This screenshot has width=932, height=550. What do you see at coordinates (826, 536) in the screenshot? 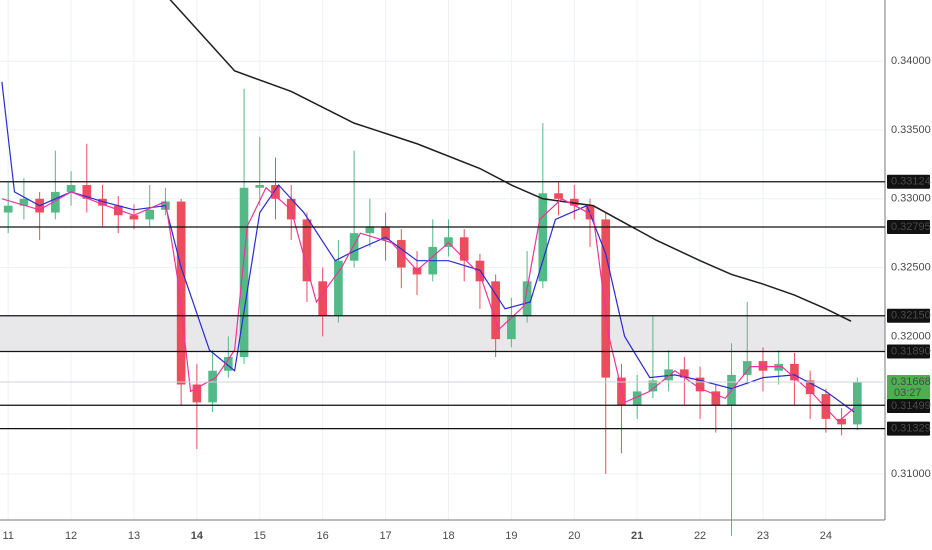
I see `x-tick-label: 24` at bounding box center [826, 536].